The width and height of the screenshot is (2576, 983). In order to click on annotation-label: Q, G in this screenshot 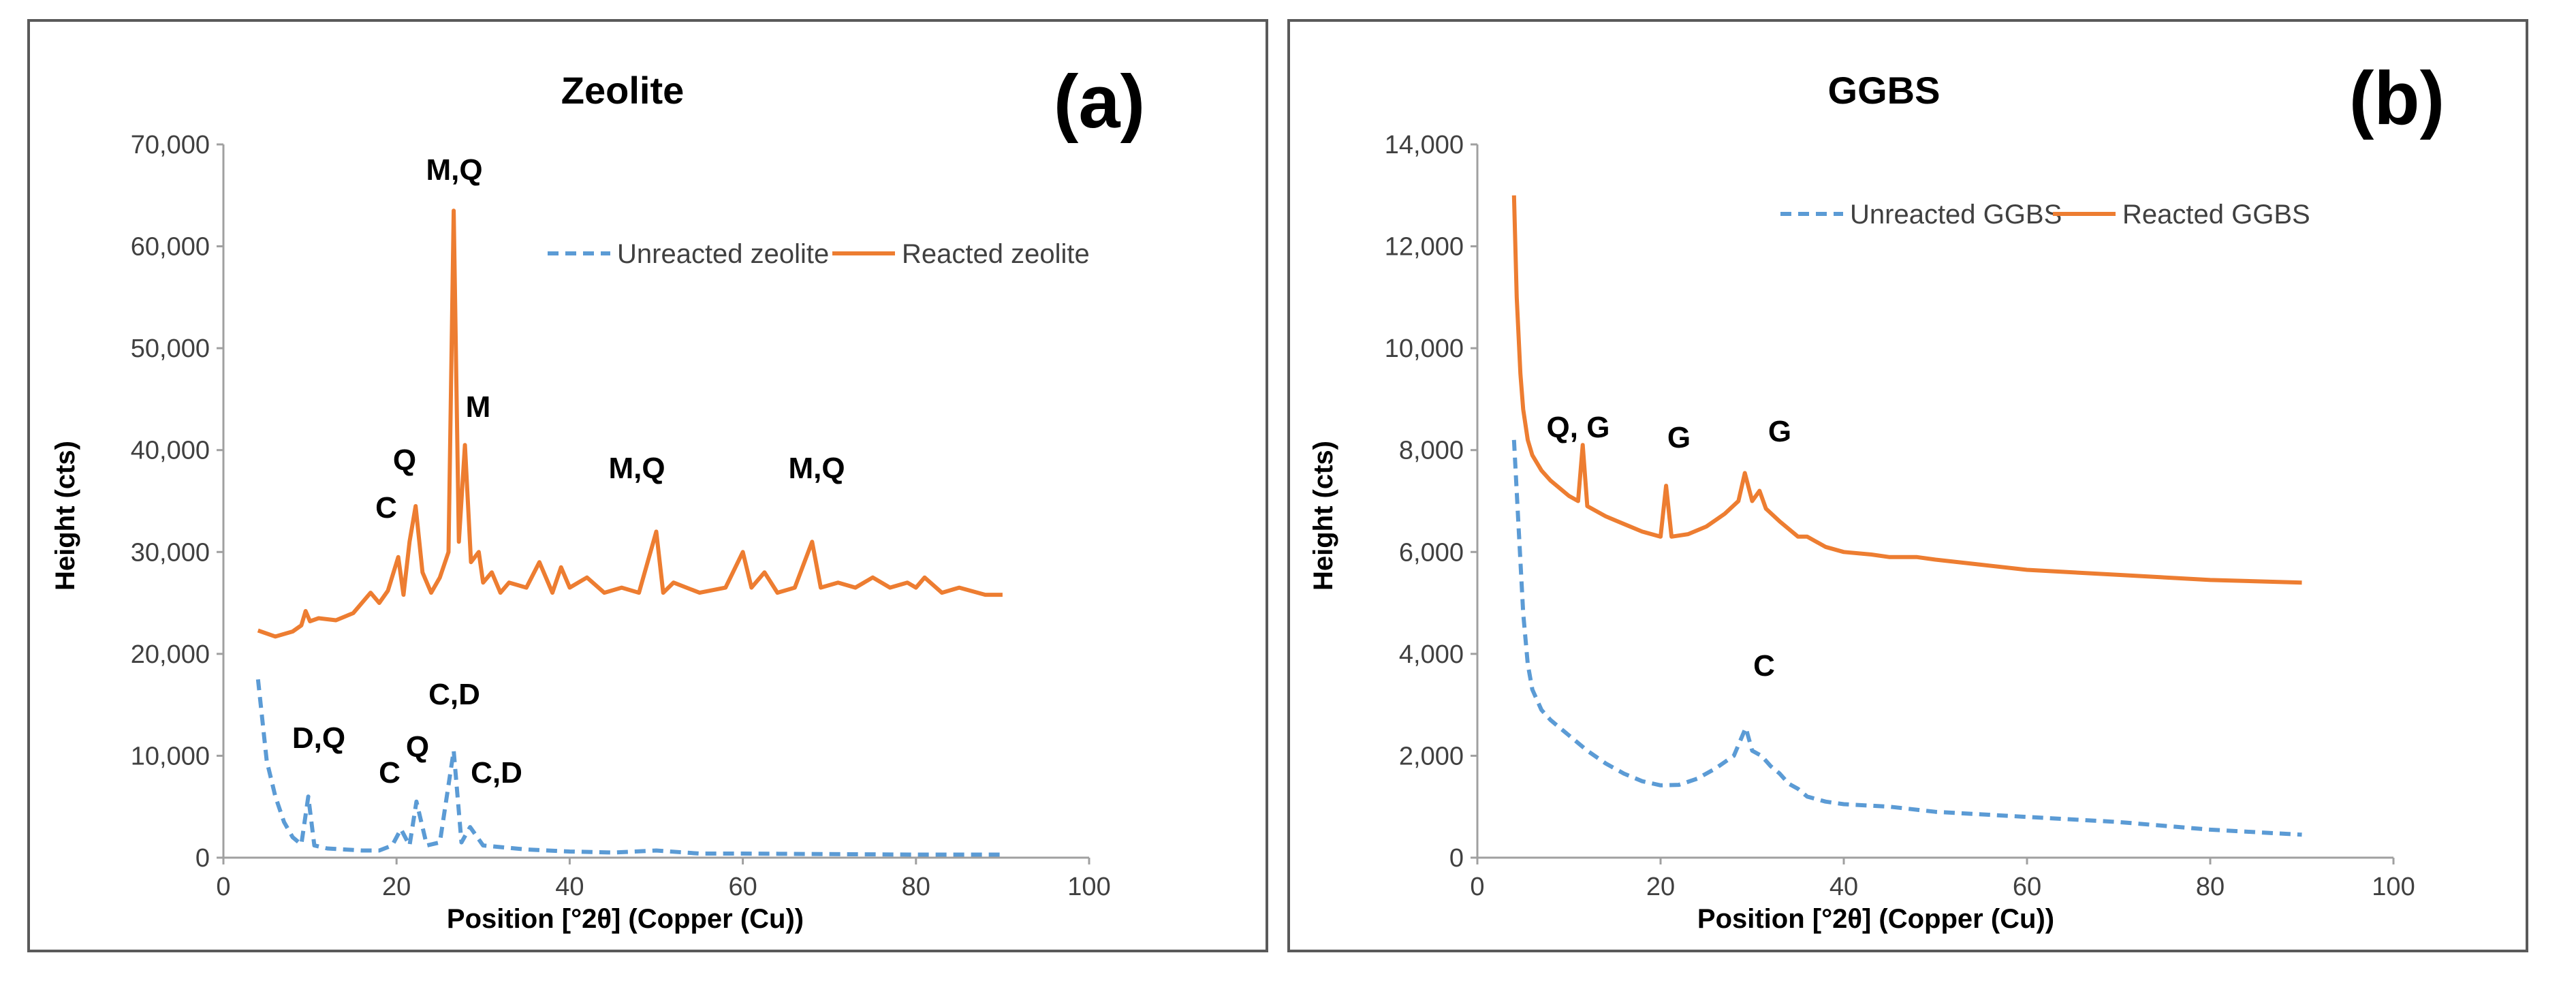, I will do `click(1578, 427)`.